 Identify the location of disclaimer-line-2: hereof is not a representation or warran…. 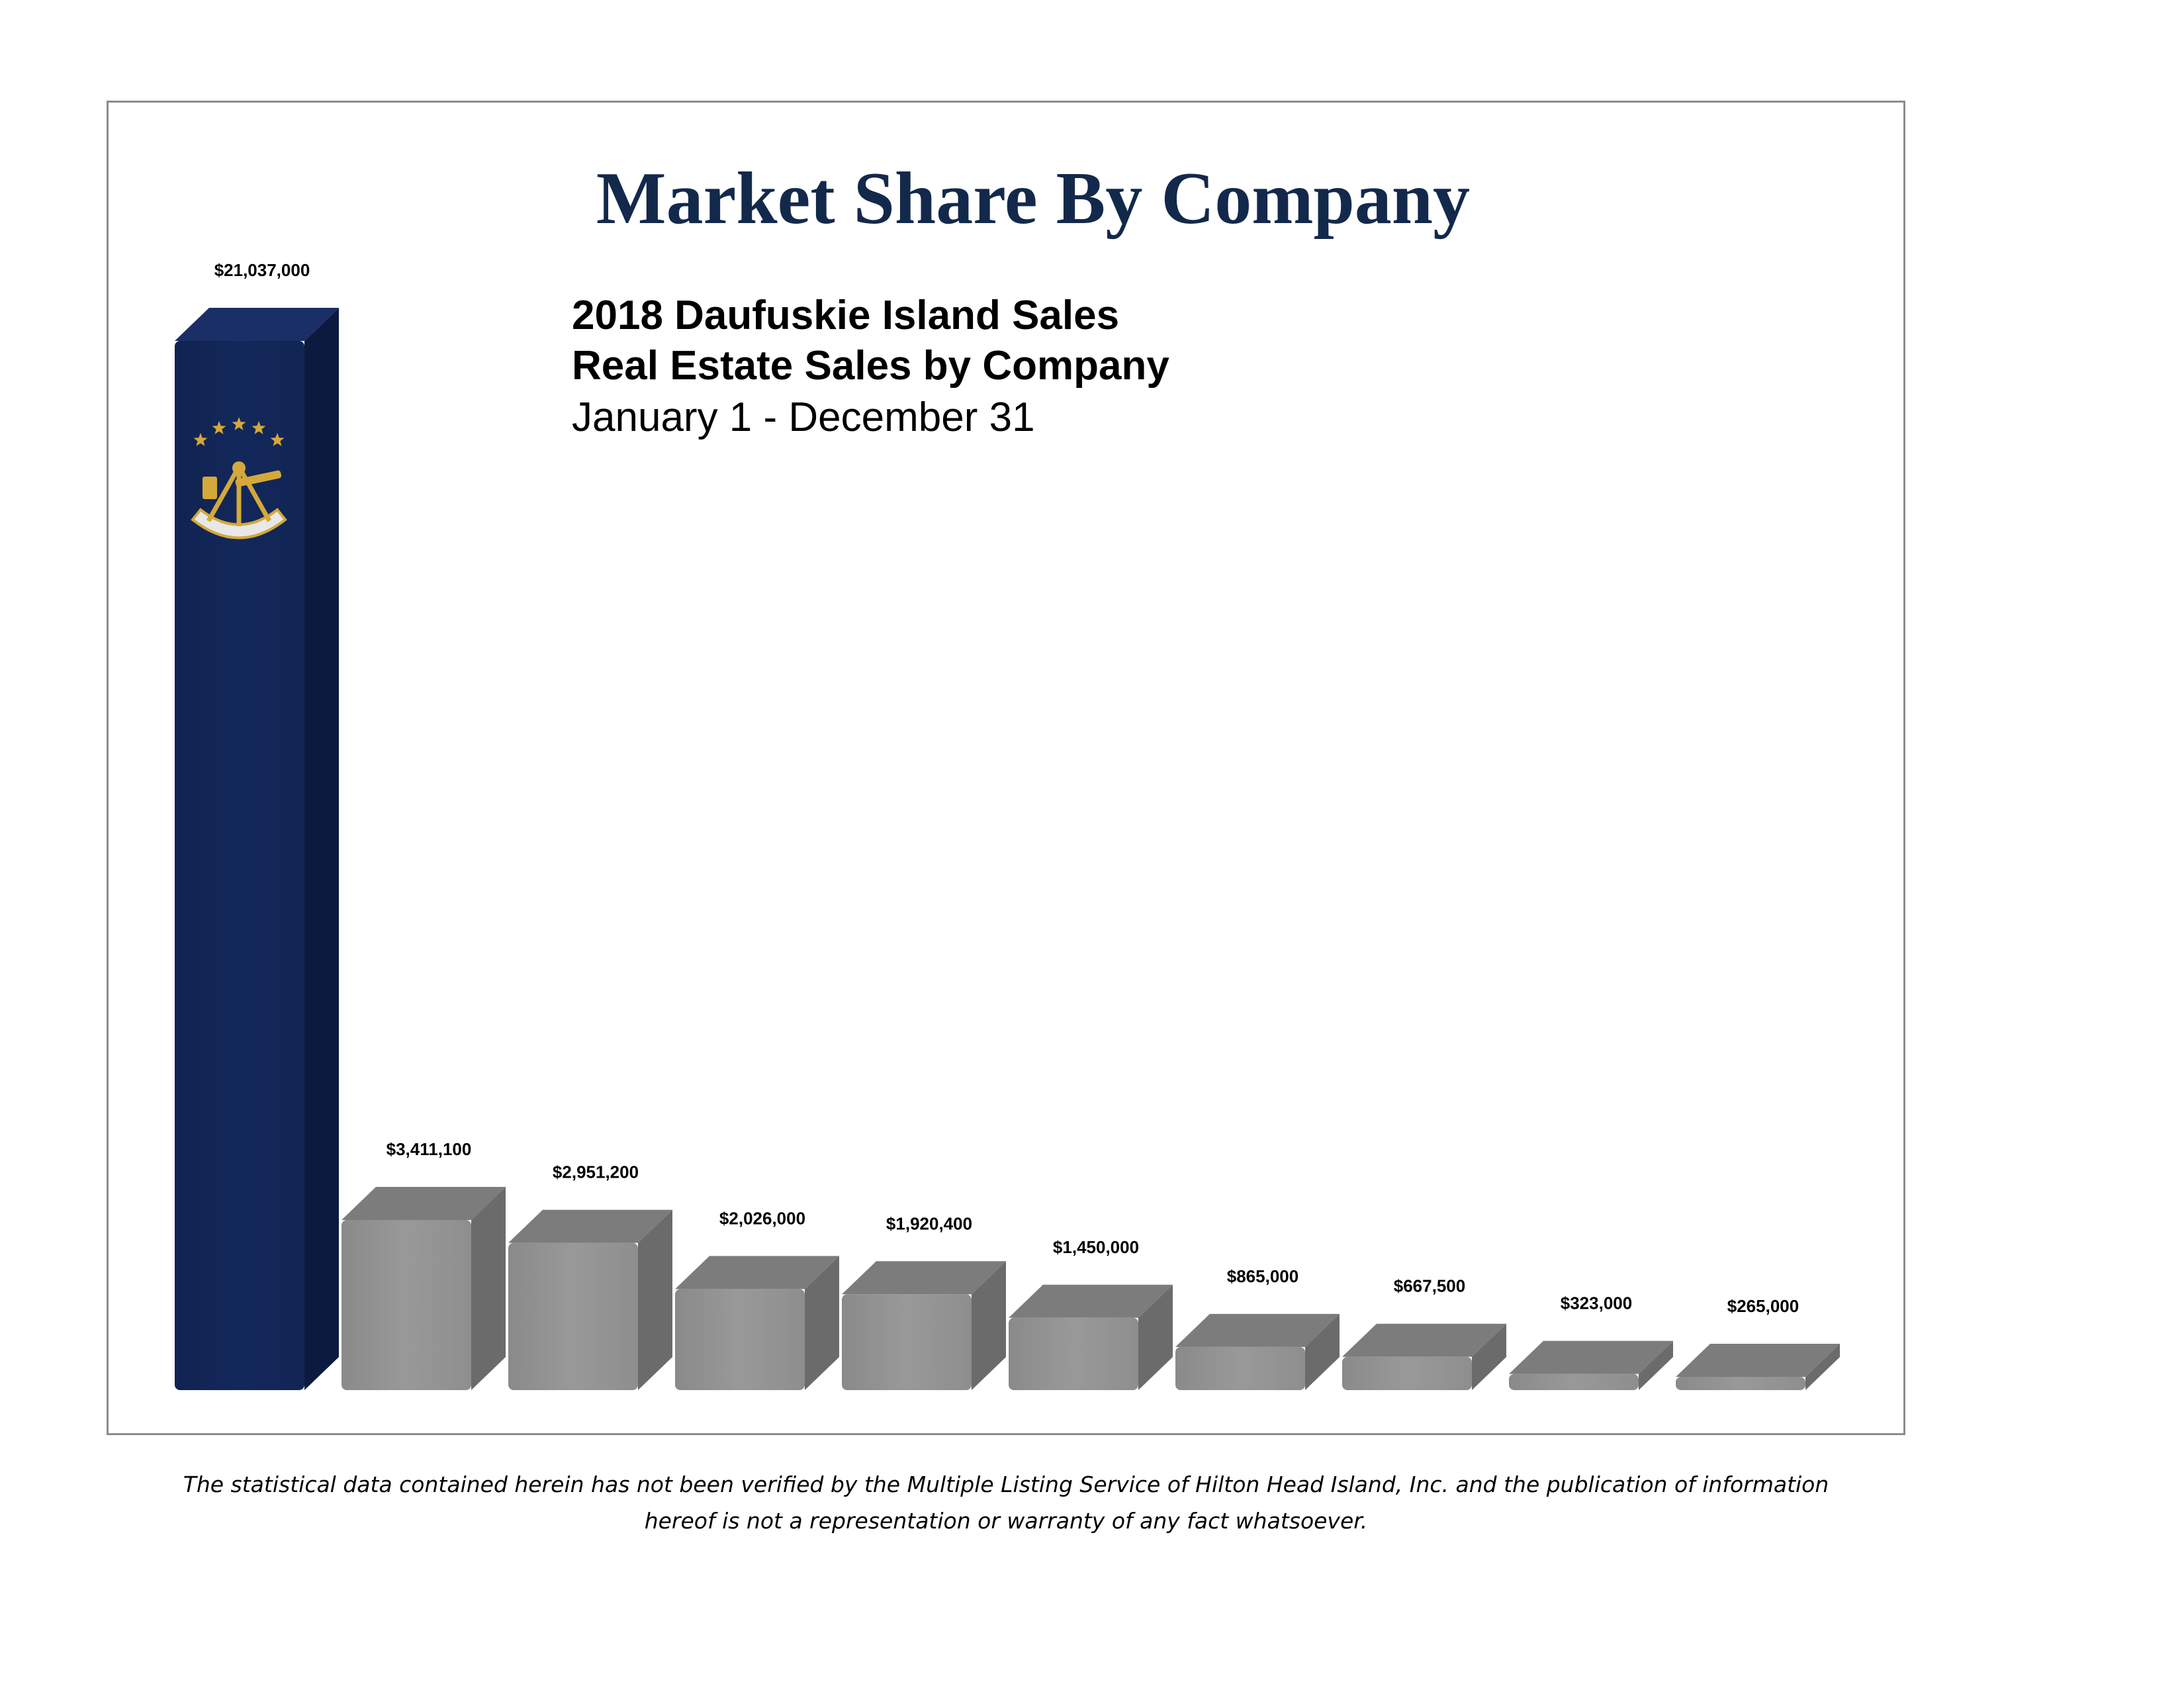
(1006, 1521).